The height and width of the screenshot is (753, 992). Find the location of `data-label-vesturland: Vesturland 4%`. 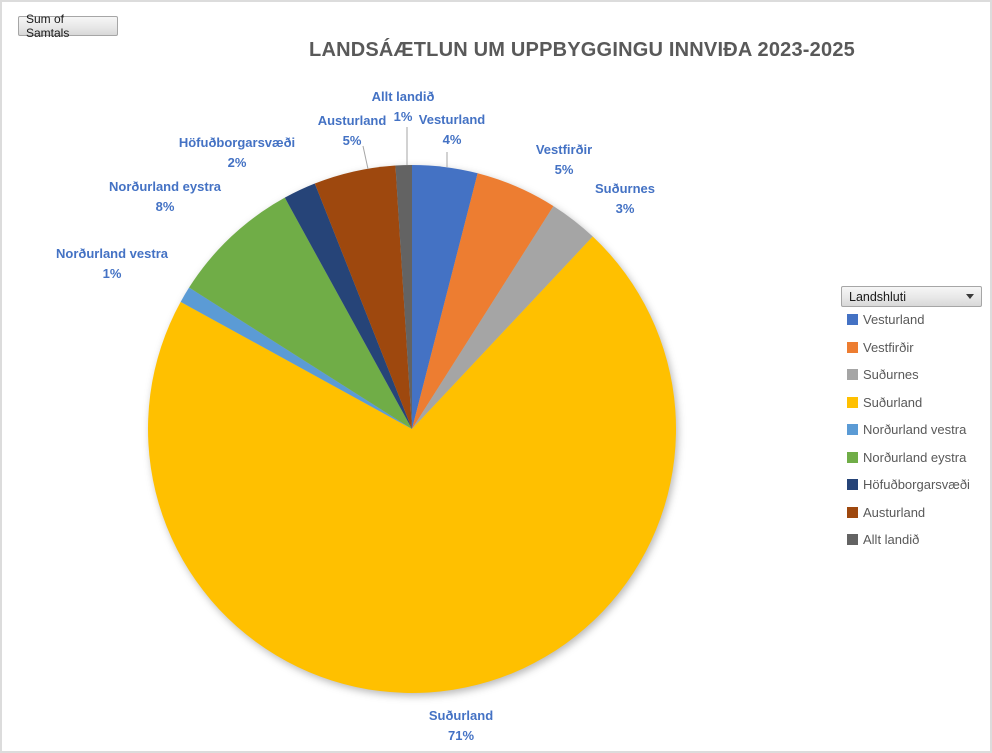

data-label-vesturland: Vesturland 4% is located at coordinates (452, 129).